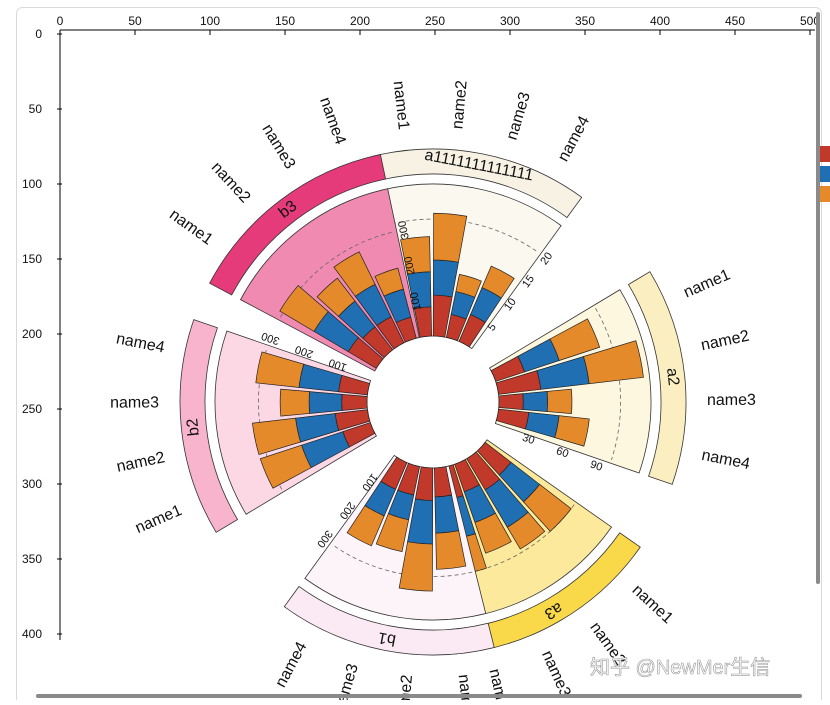 Image resolution: width=830 pixels, height=705 pixels. Describe the element at coordinates (596, 466) in the screenshot. I see `radial-tick-label: 90` at that location.